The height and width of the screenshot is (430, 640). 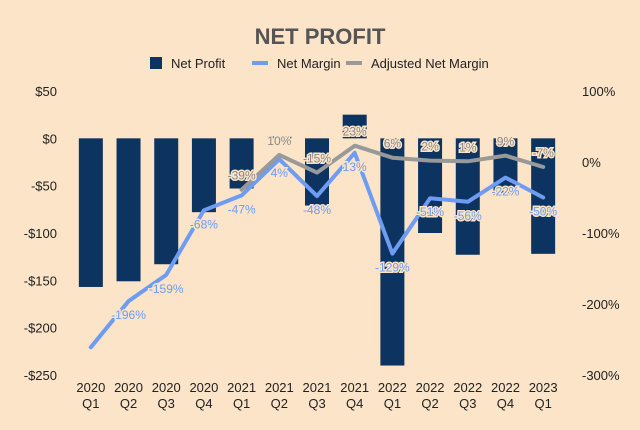 What do you see at coordinates (591, 162) in the screenshot?
I see `right-tick-label: 0%` at bounding box center [591, 162].